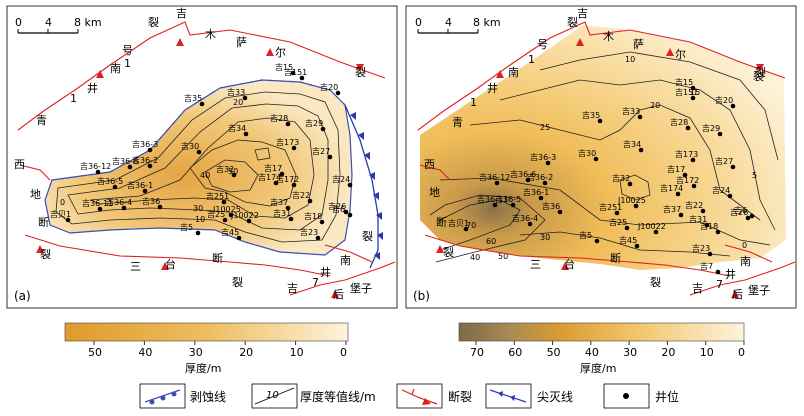  What do you see at coordinates (673, 211) in the screenshot?
I see `well-wells-b-27: 吉37` at bounding box center [673, 211].